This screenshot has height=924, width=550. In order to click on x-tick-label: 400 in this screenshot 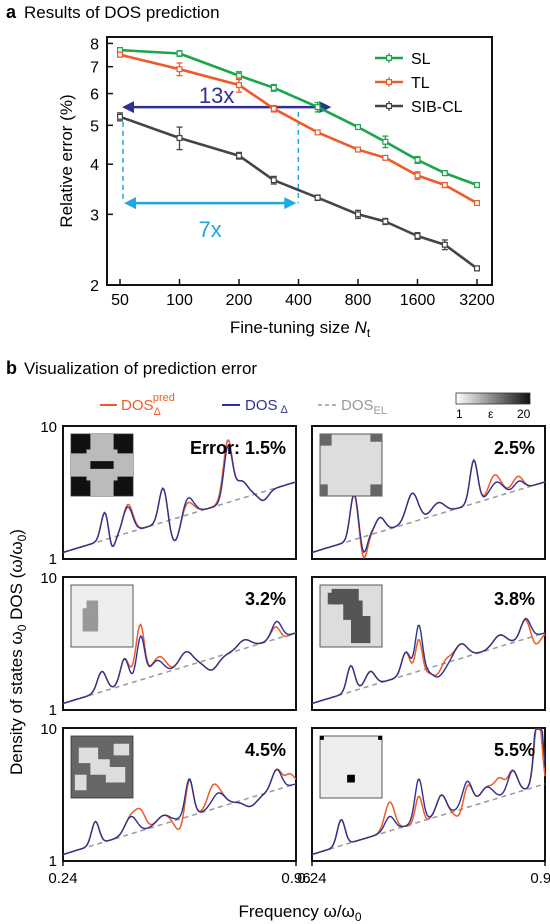, I will do `click(298, 300)`.